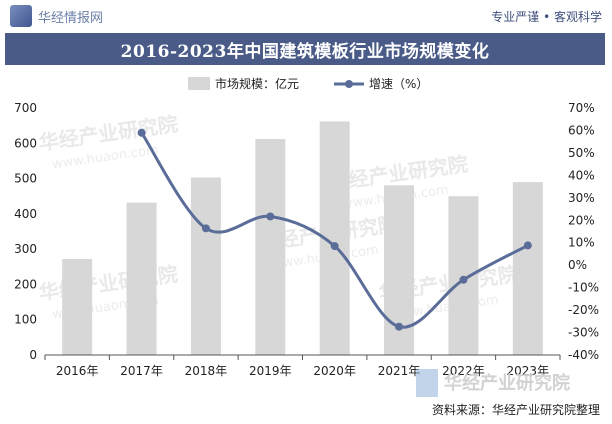 This screenshot has height=424, width=612. What do you see at coordinates (25, 214) in the screenshot?
I see `y-left-tick-label: 400` at bounding box center [25, 214].